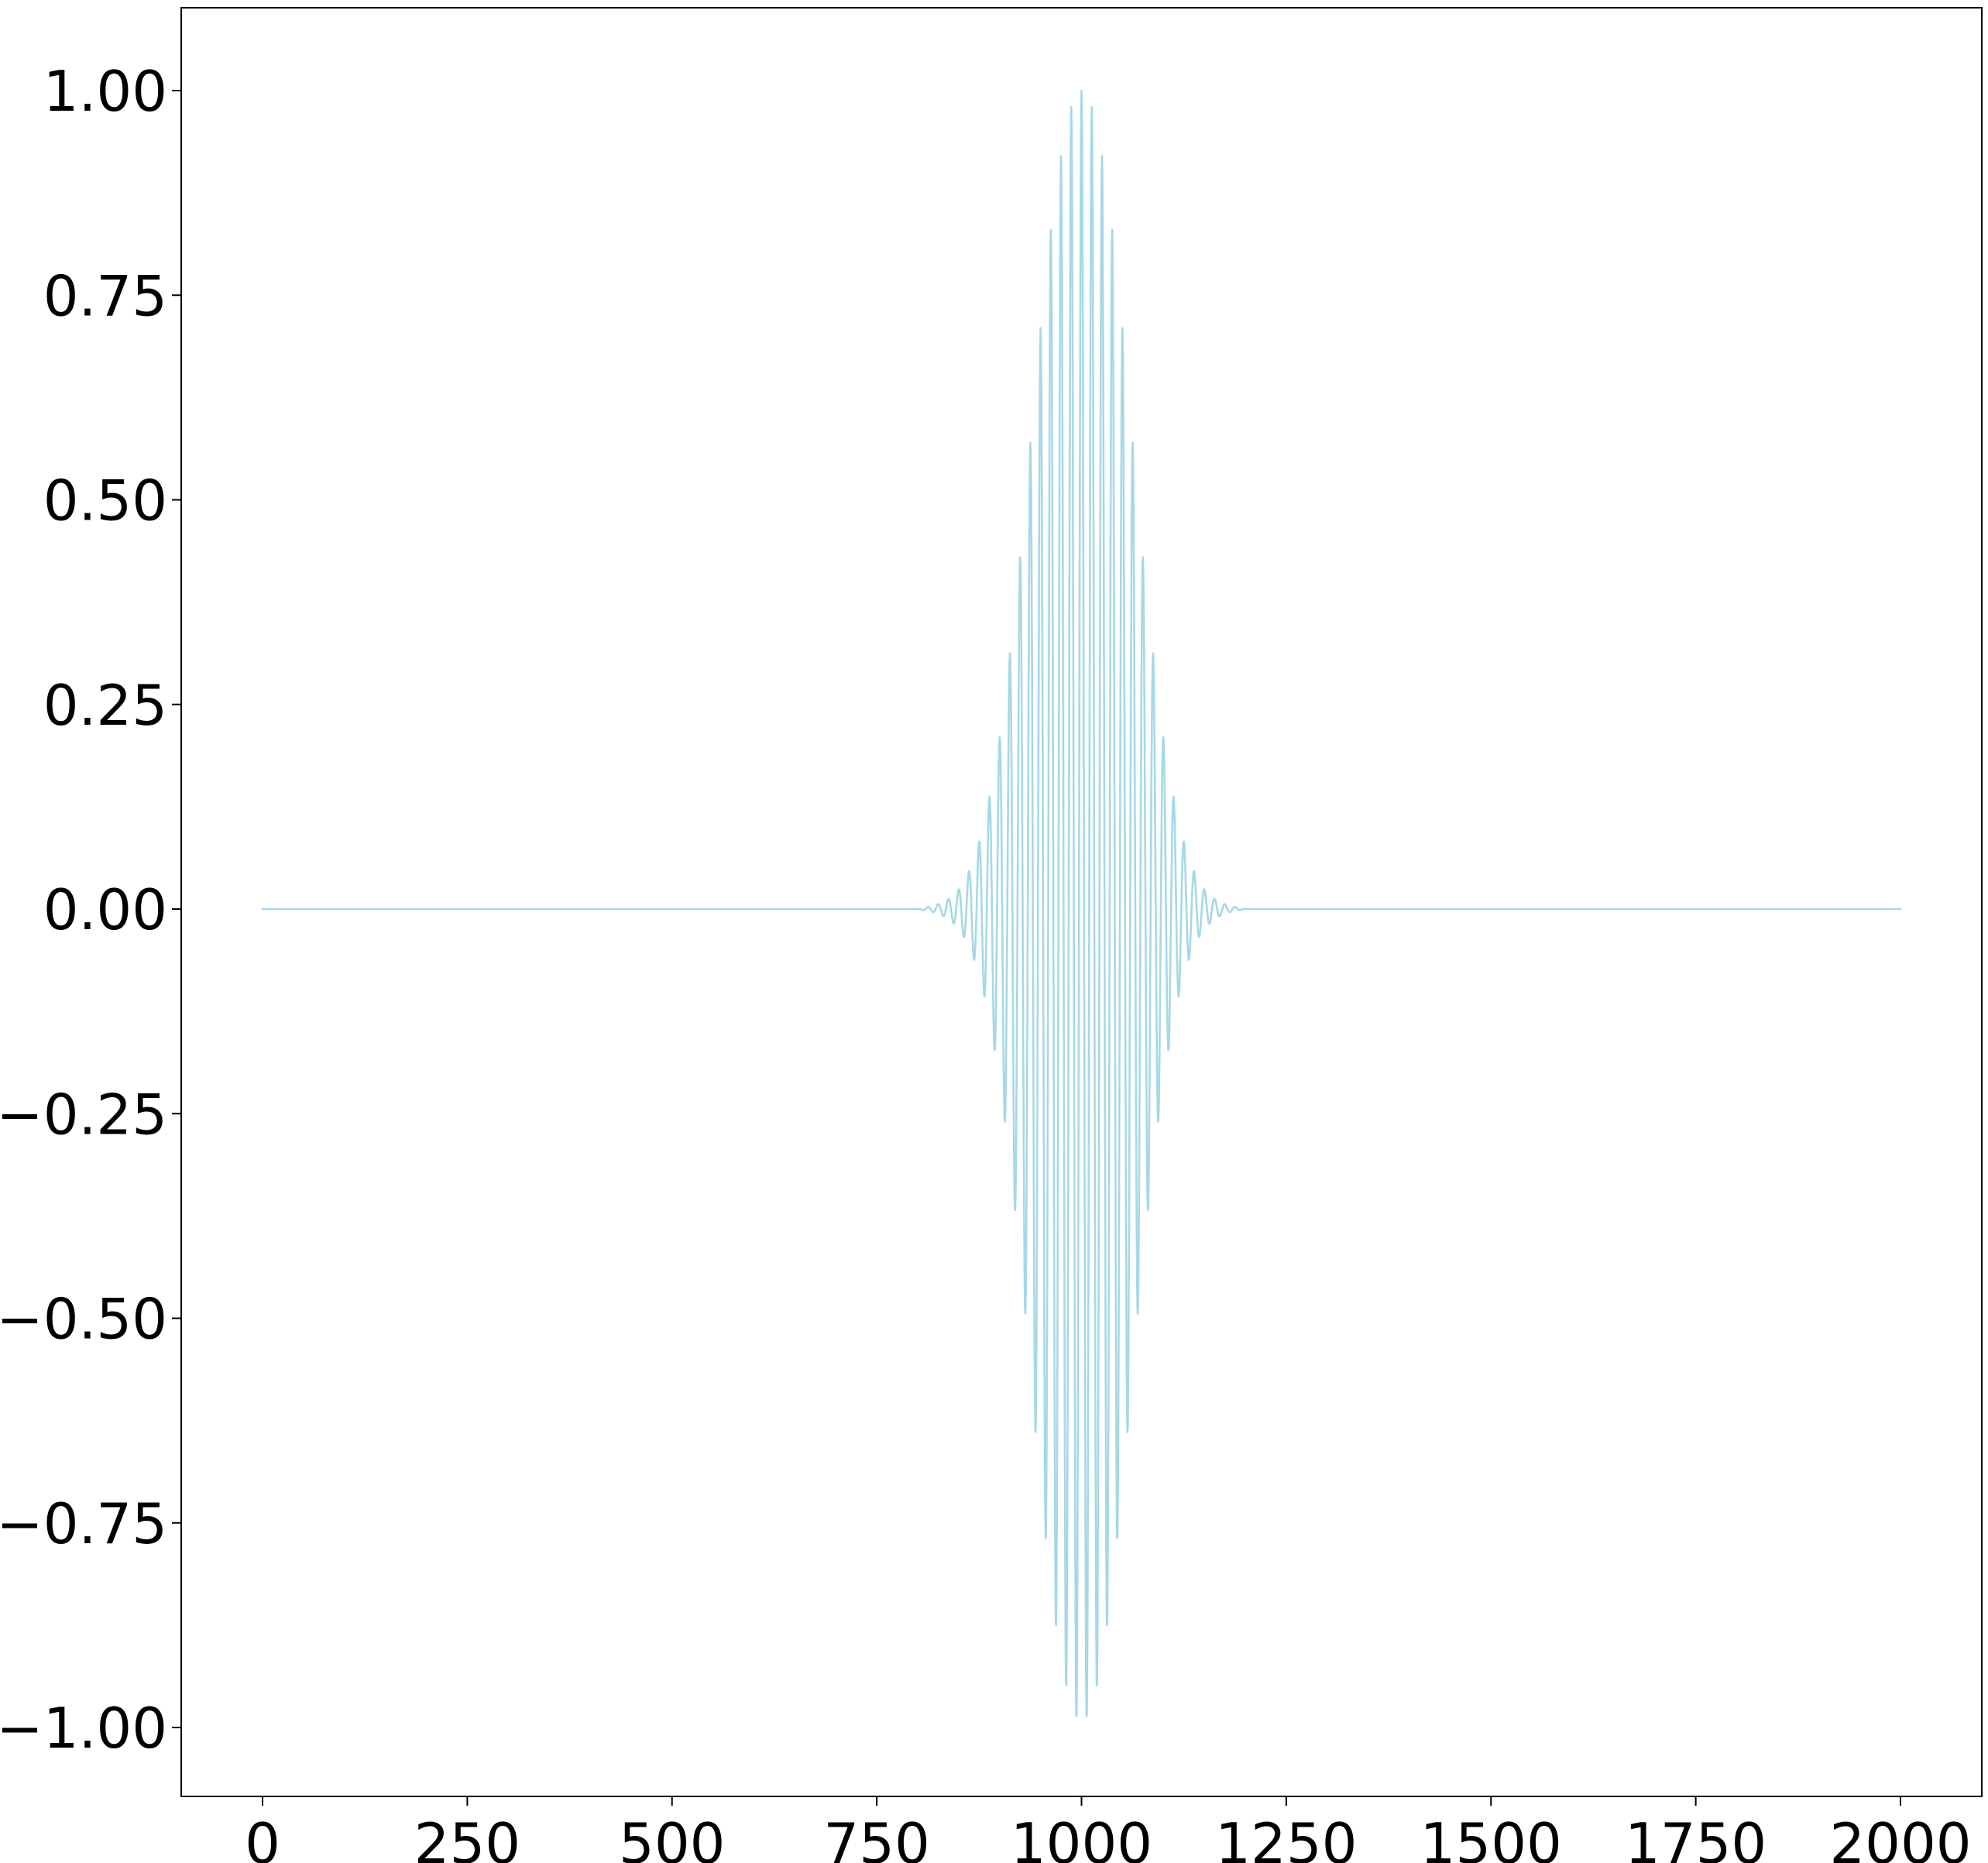  I want to click on x-tick-label: 750, so click(876, 1837).